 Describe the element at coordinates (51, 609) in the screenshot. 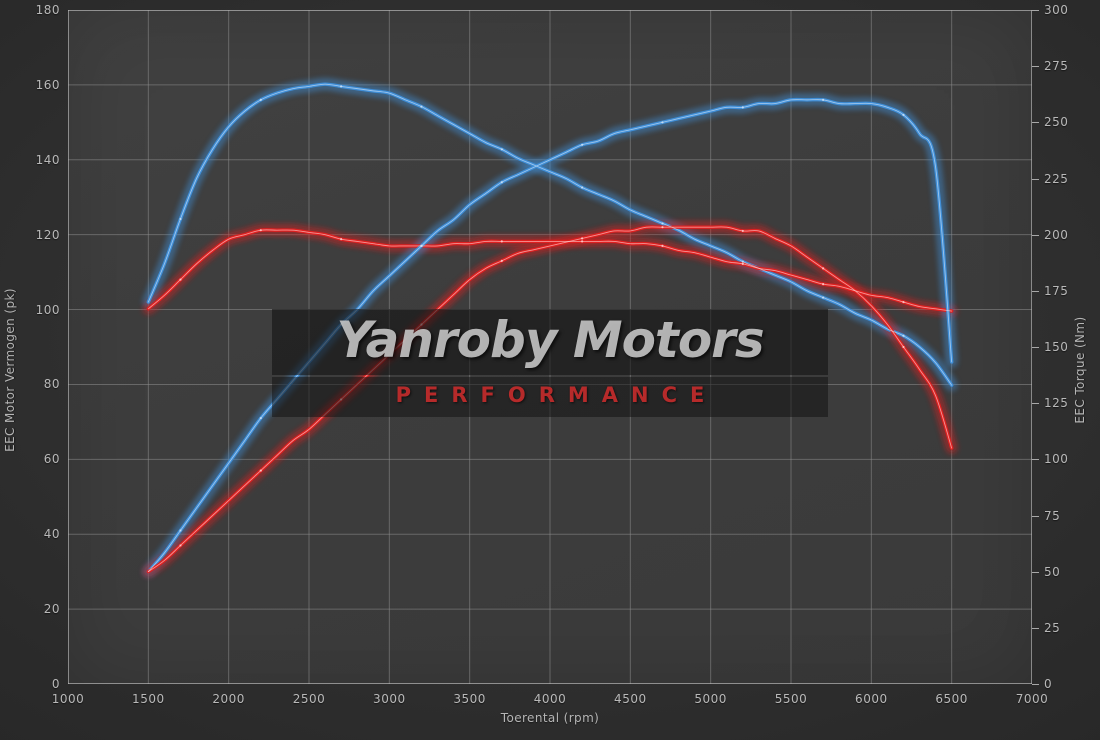

I see `y-axis-left-tick: 20` at that location.